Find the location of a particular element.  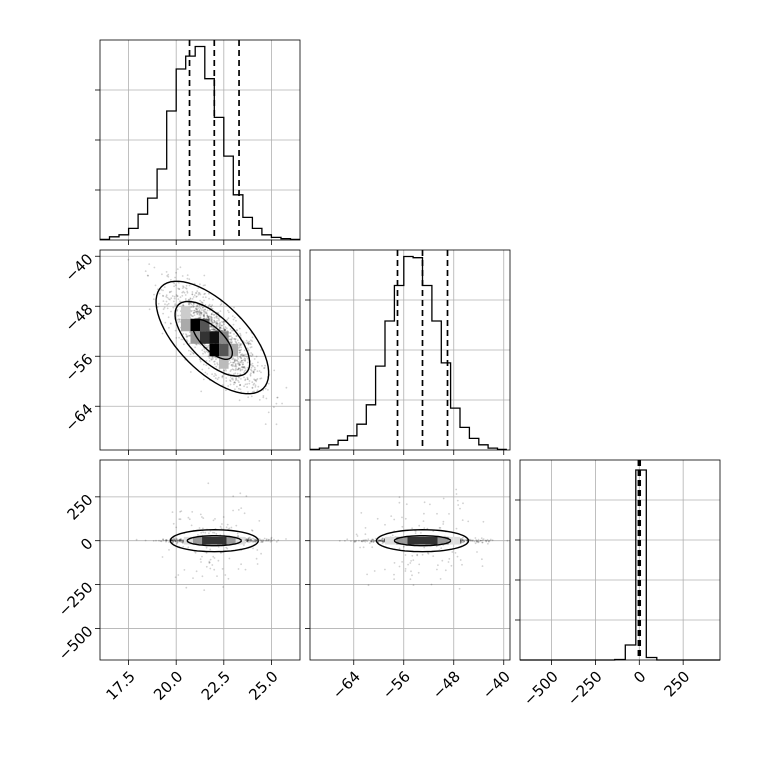

y-tick-label-p3: −250 is located at coordinates (76, 599).